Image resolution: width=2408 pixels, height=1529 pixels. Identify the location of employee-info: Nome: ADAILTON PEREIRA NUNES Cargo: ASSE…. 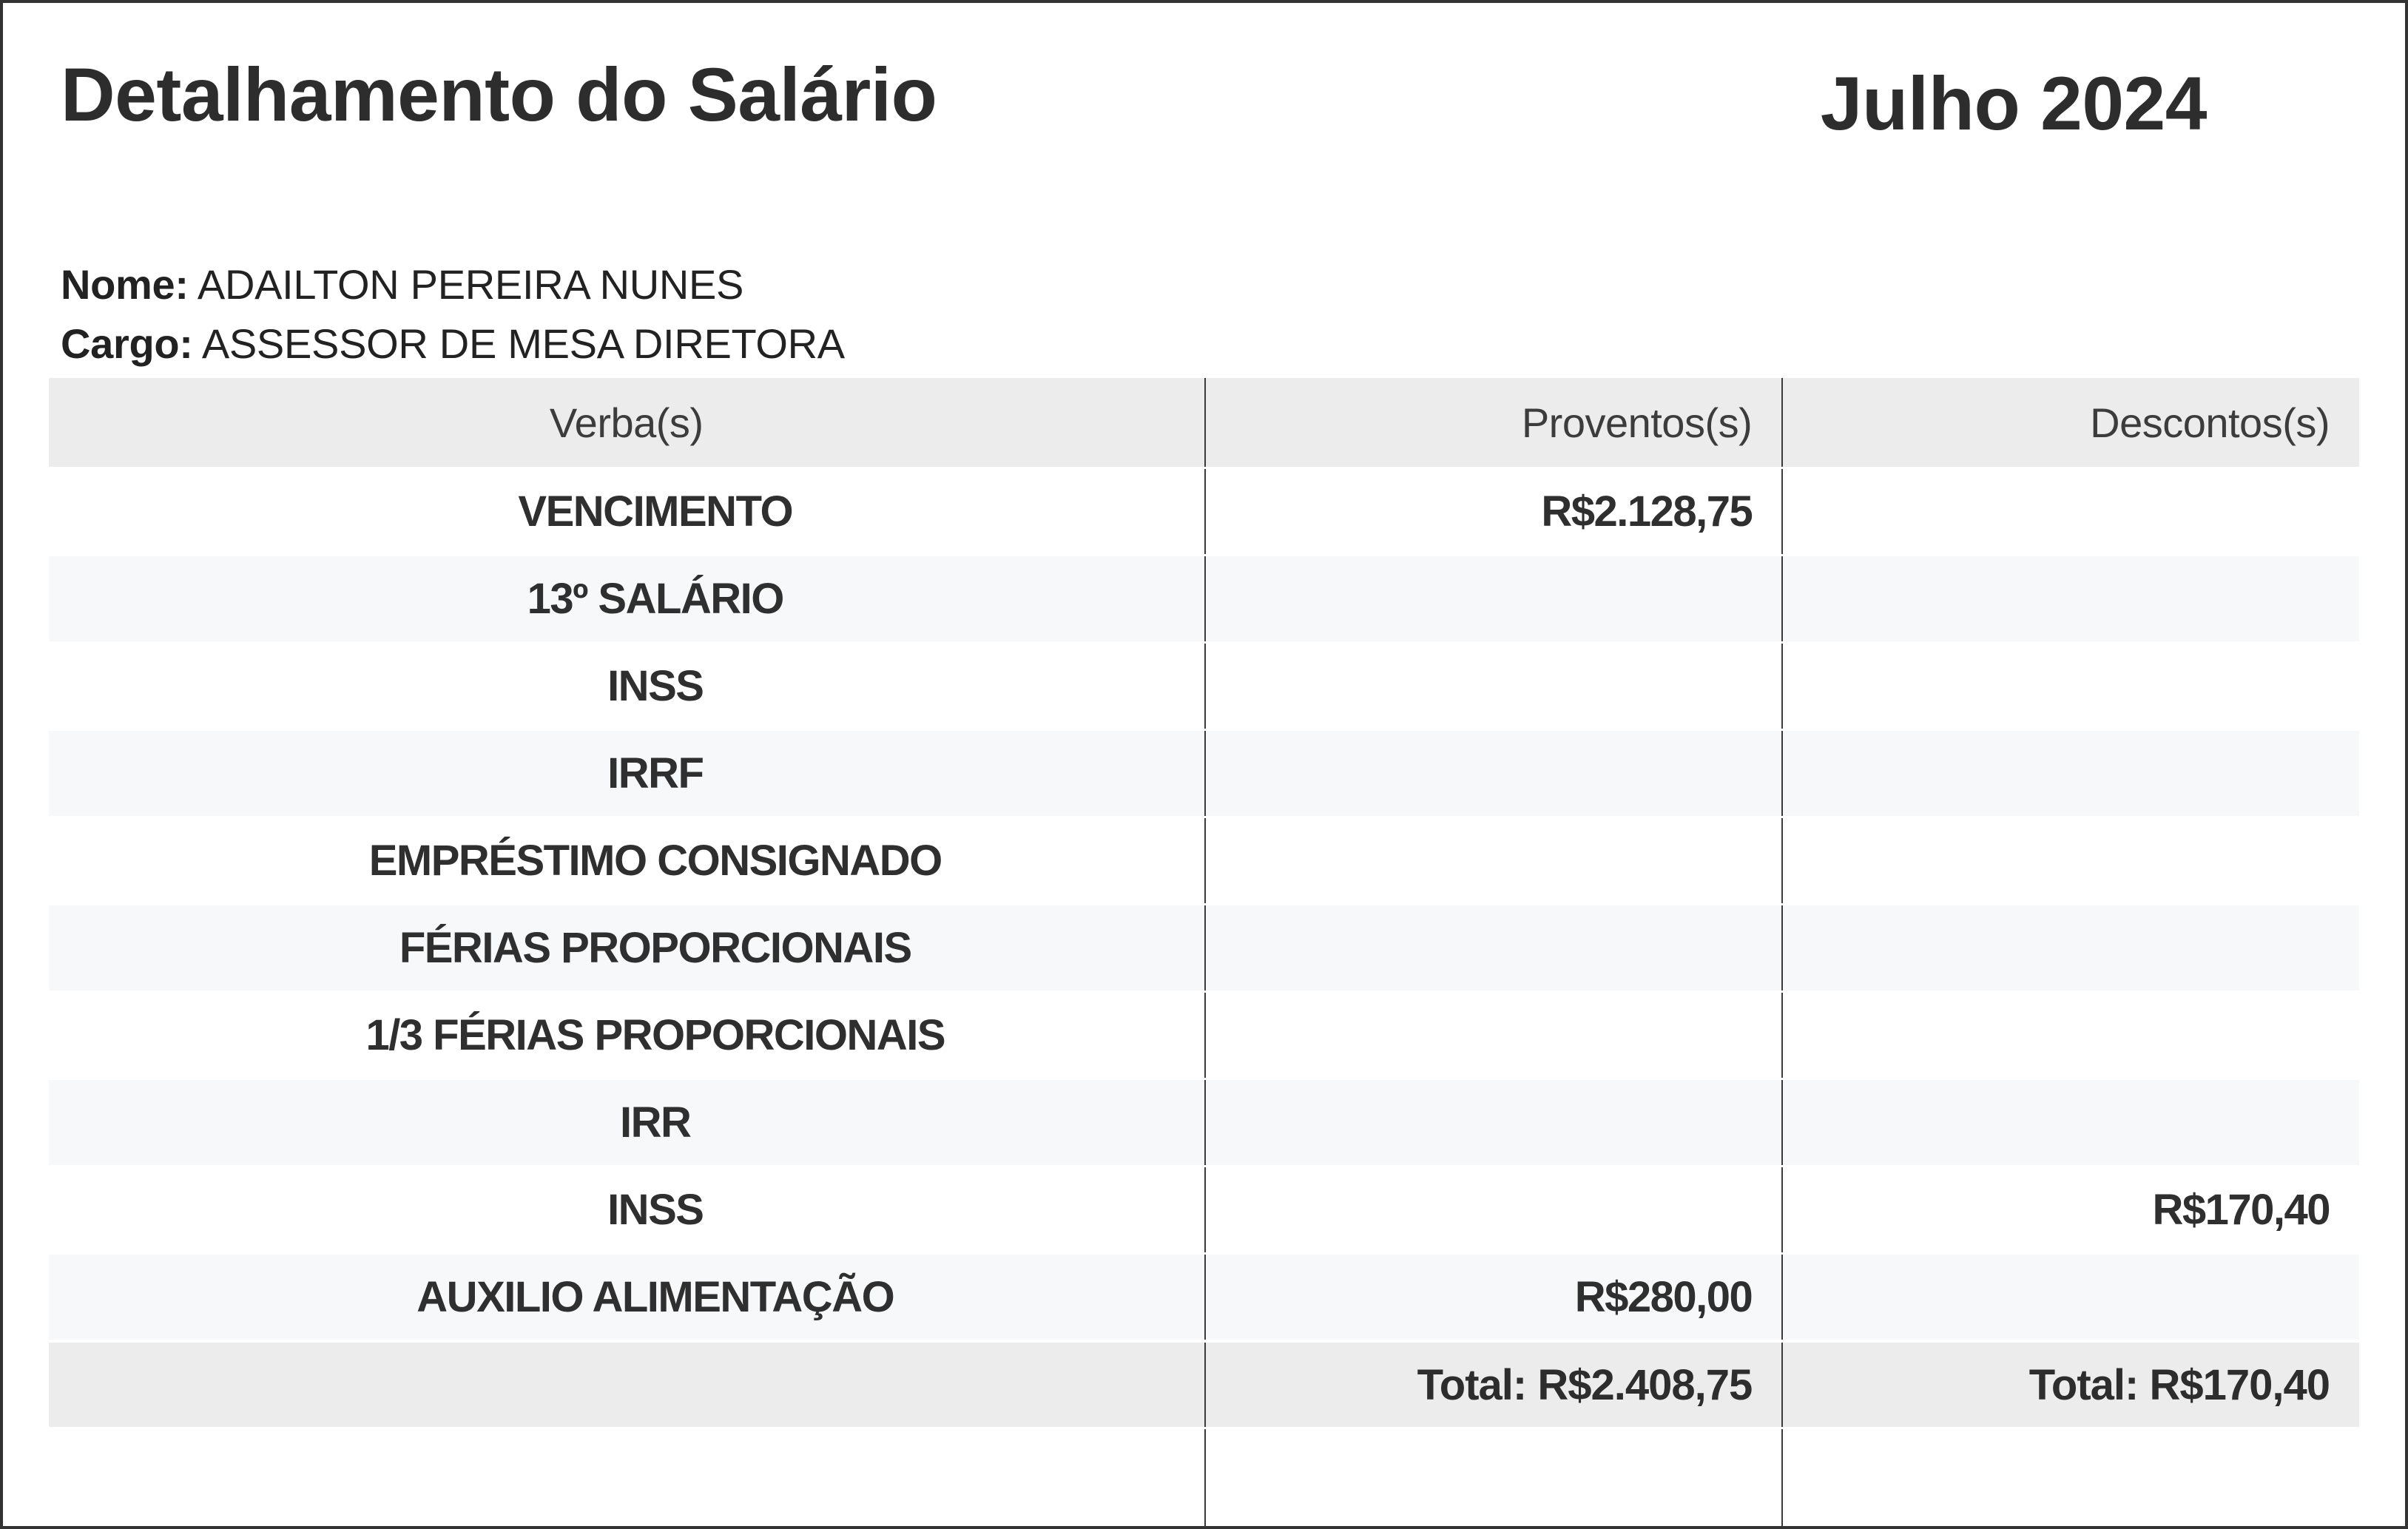
(1204, 314).